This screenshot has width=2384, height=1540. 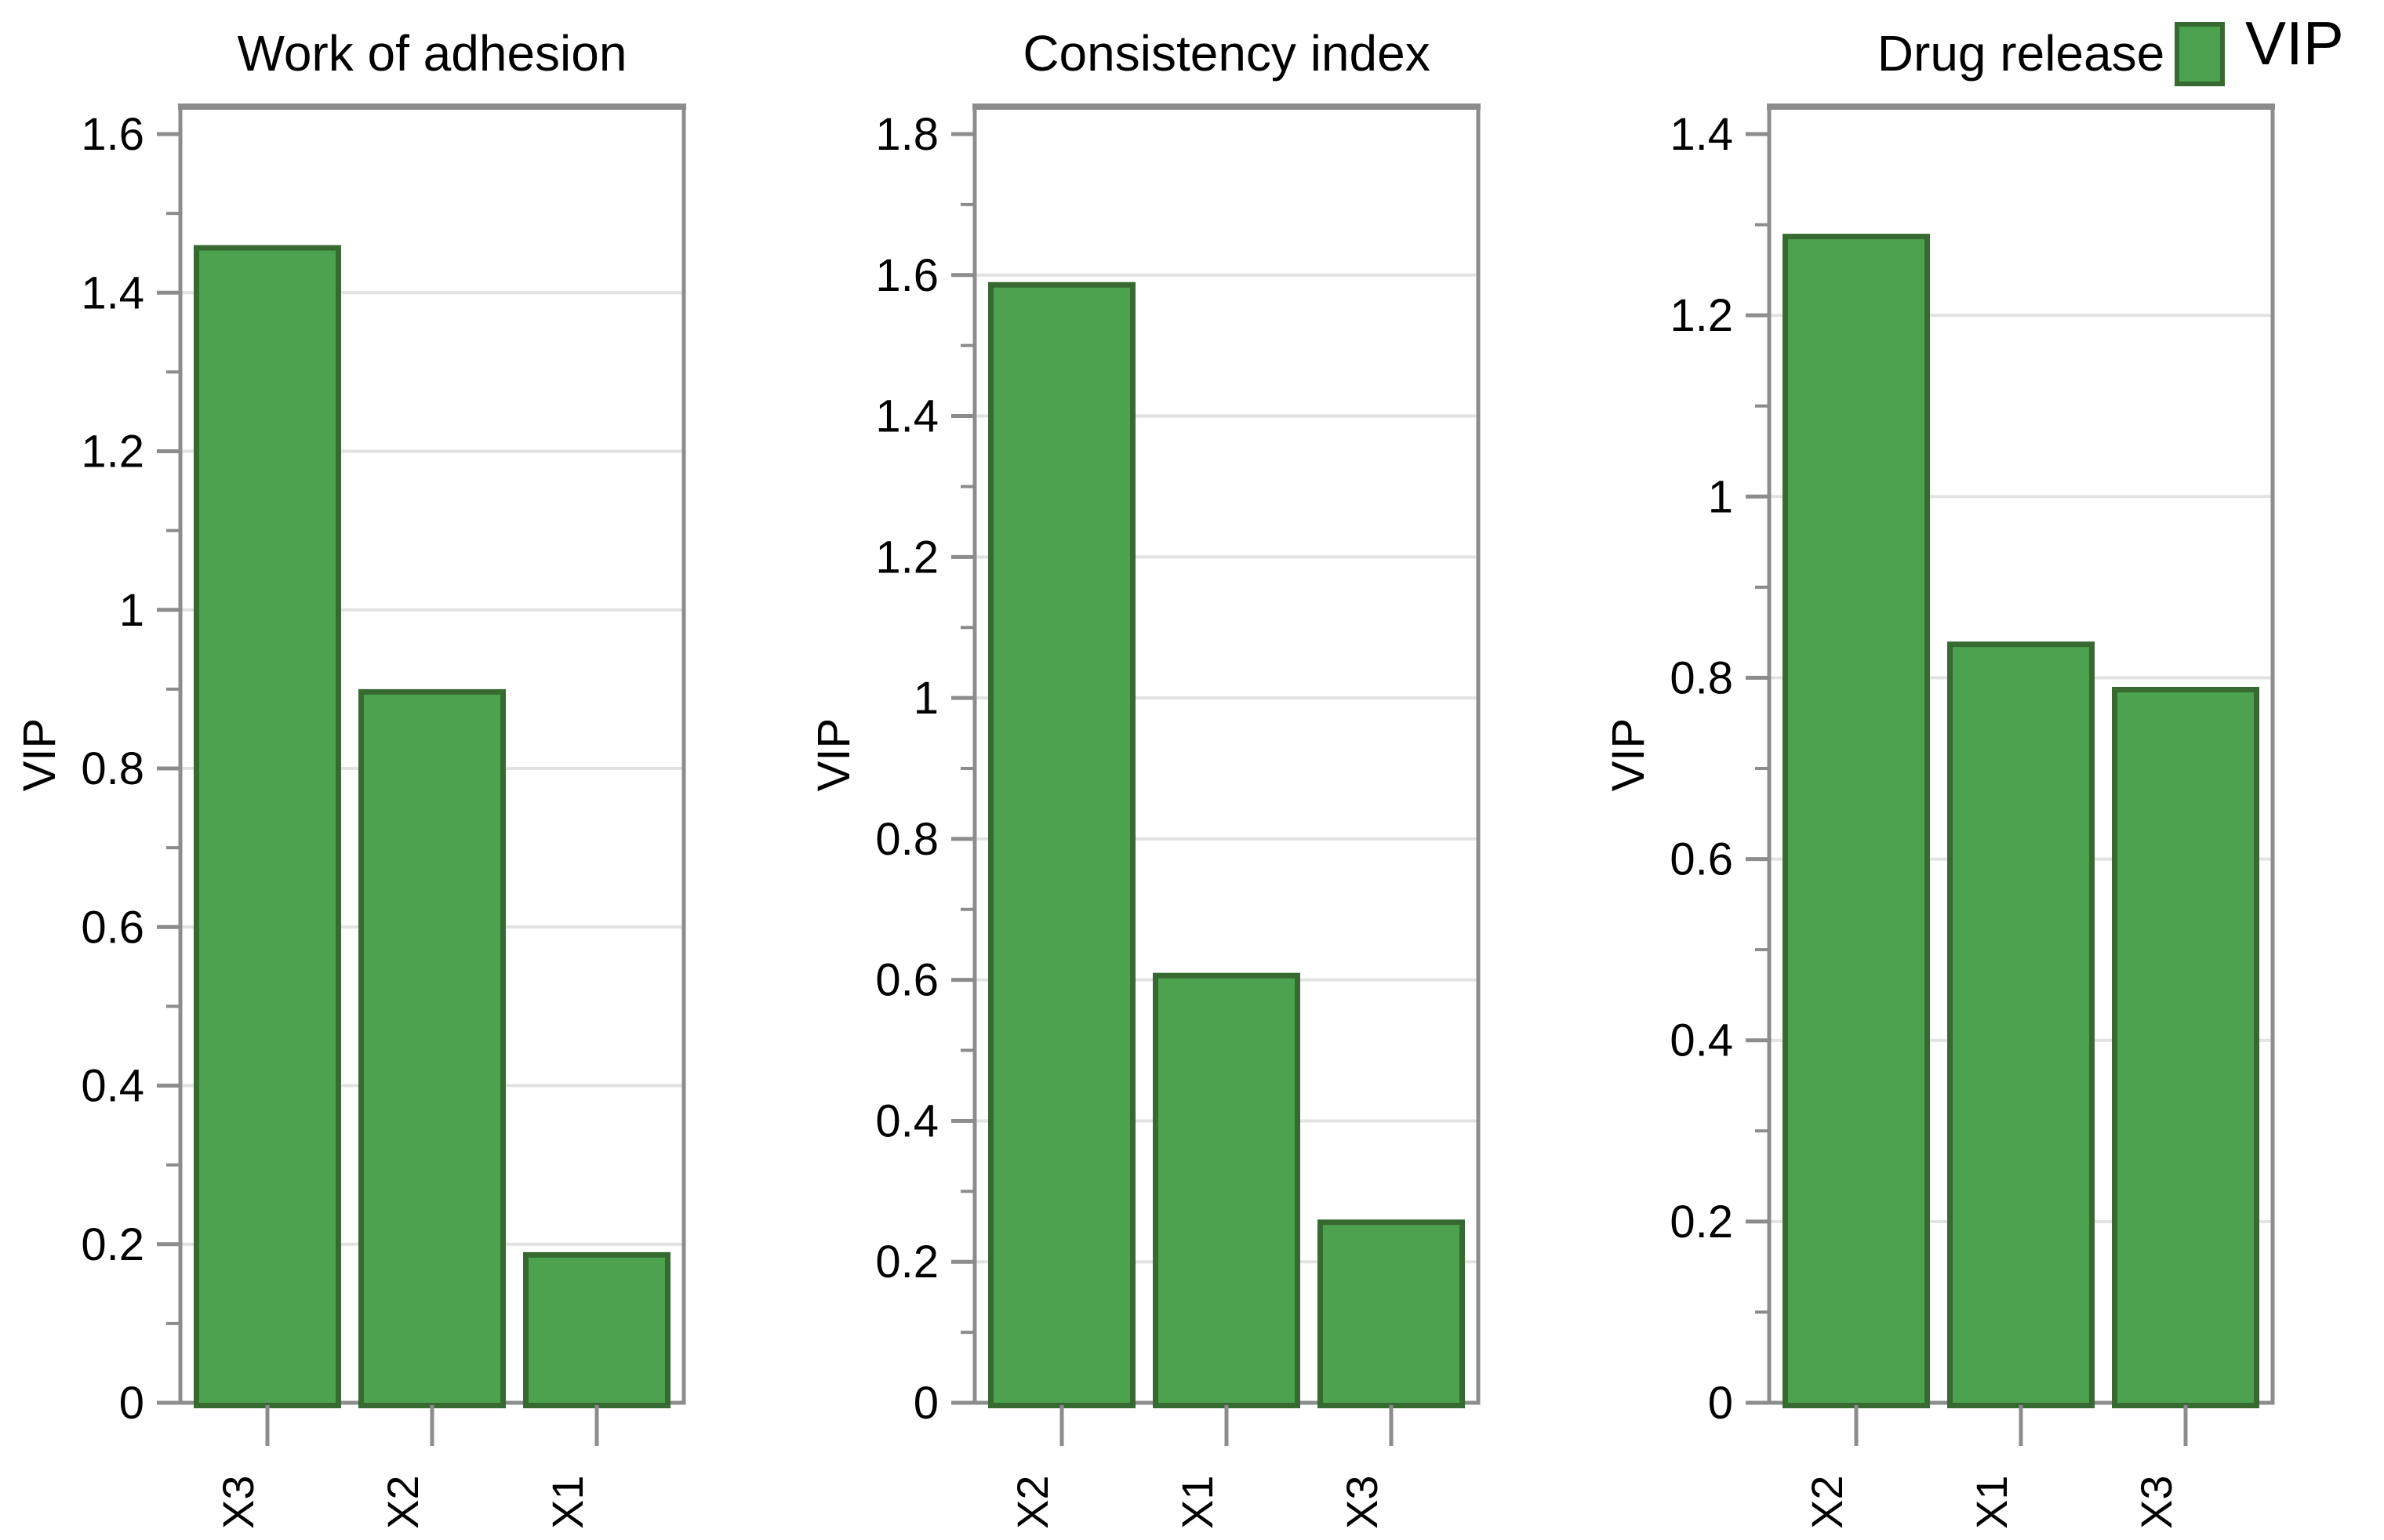 I want to click on y-axis: 0 0.2 0.4 0.6 0.8 1 1.2 1.4 1.6 1.8, so click(x=925, y=769).